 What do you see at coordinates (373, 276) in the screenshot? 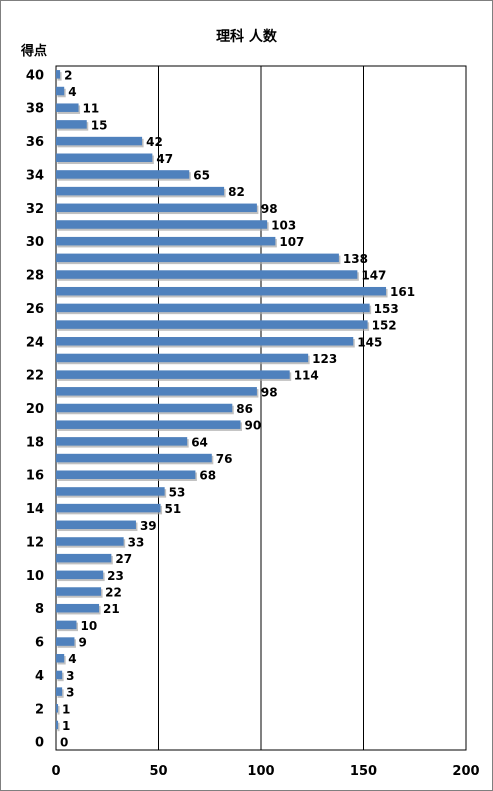
I see `data-label-28: 147` at bounding box center [373, 276].